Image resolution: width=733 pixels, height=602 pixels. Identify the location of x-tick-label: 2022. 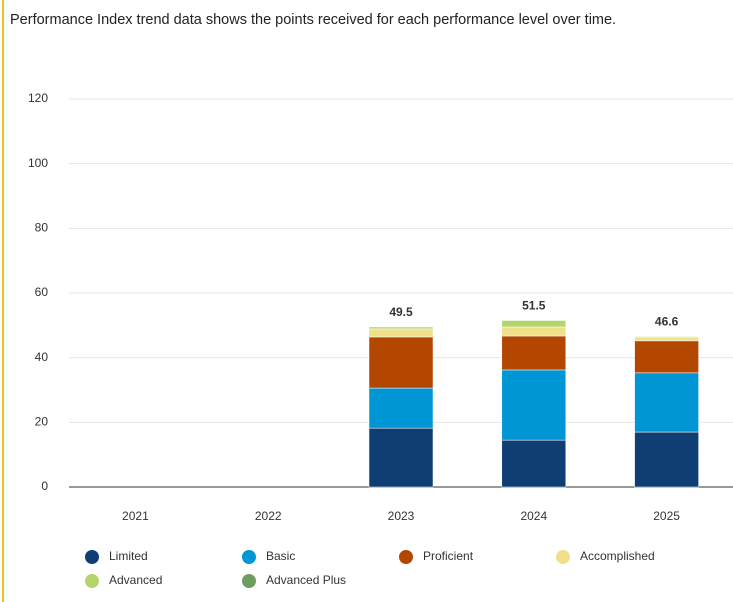
(268, 516).